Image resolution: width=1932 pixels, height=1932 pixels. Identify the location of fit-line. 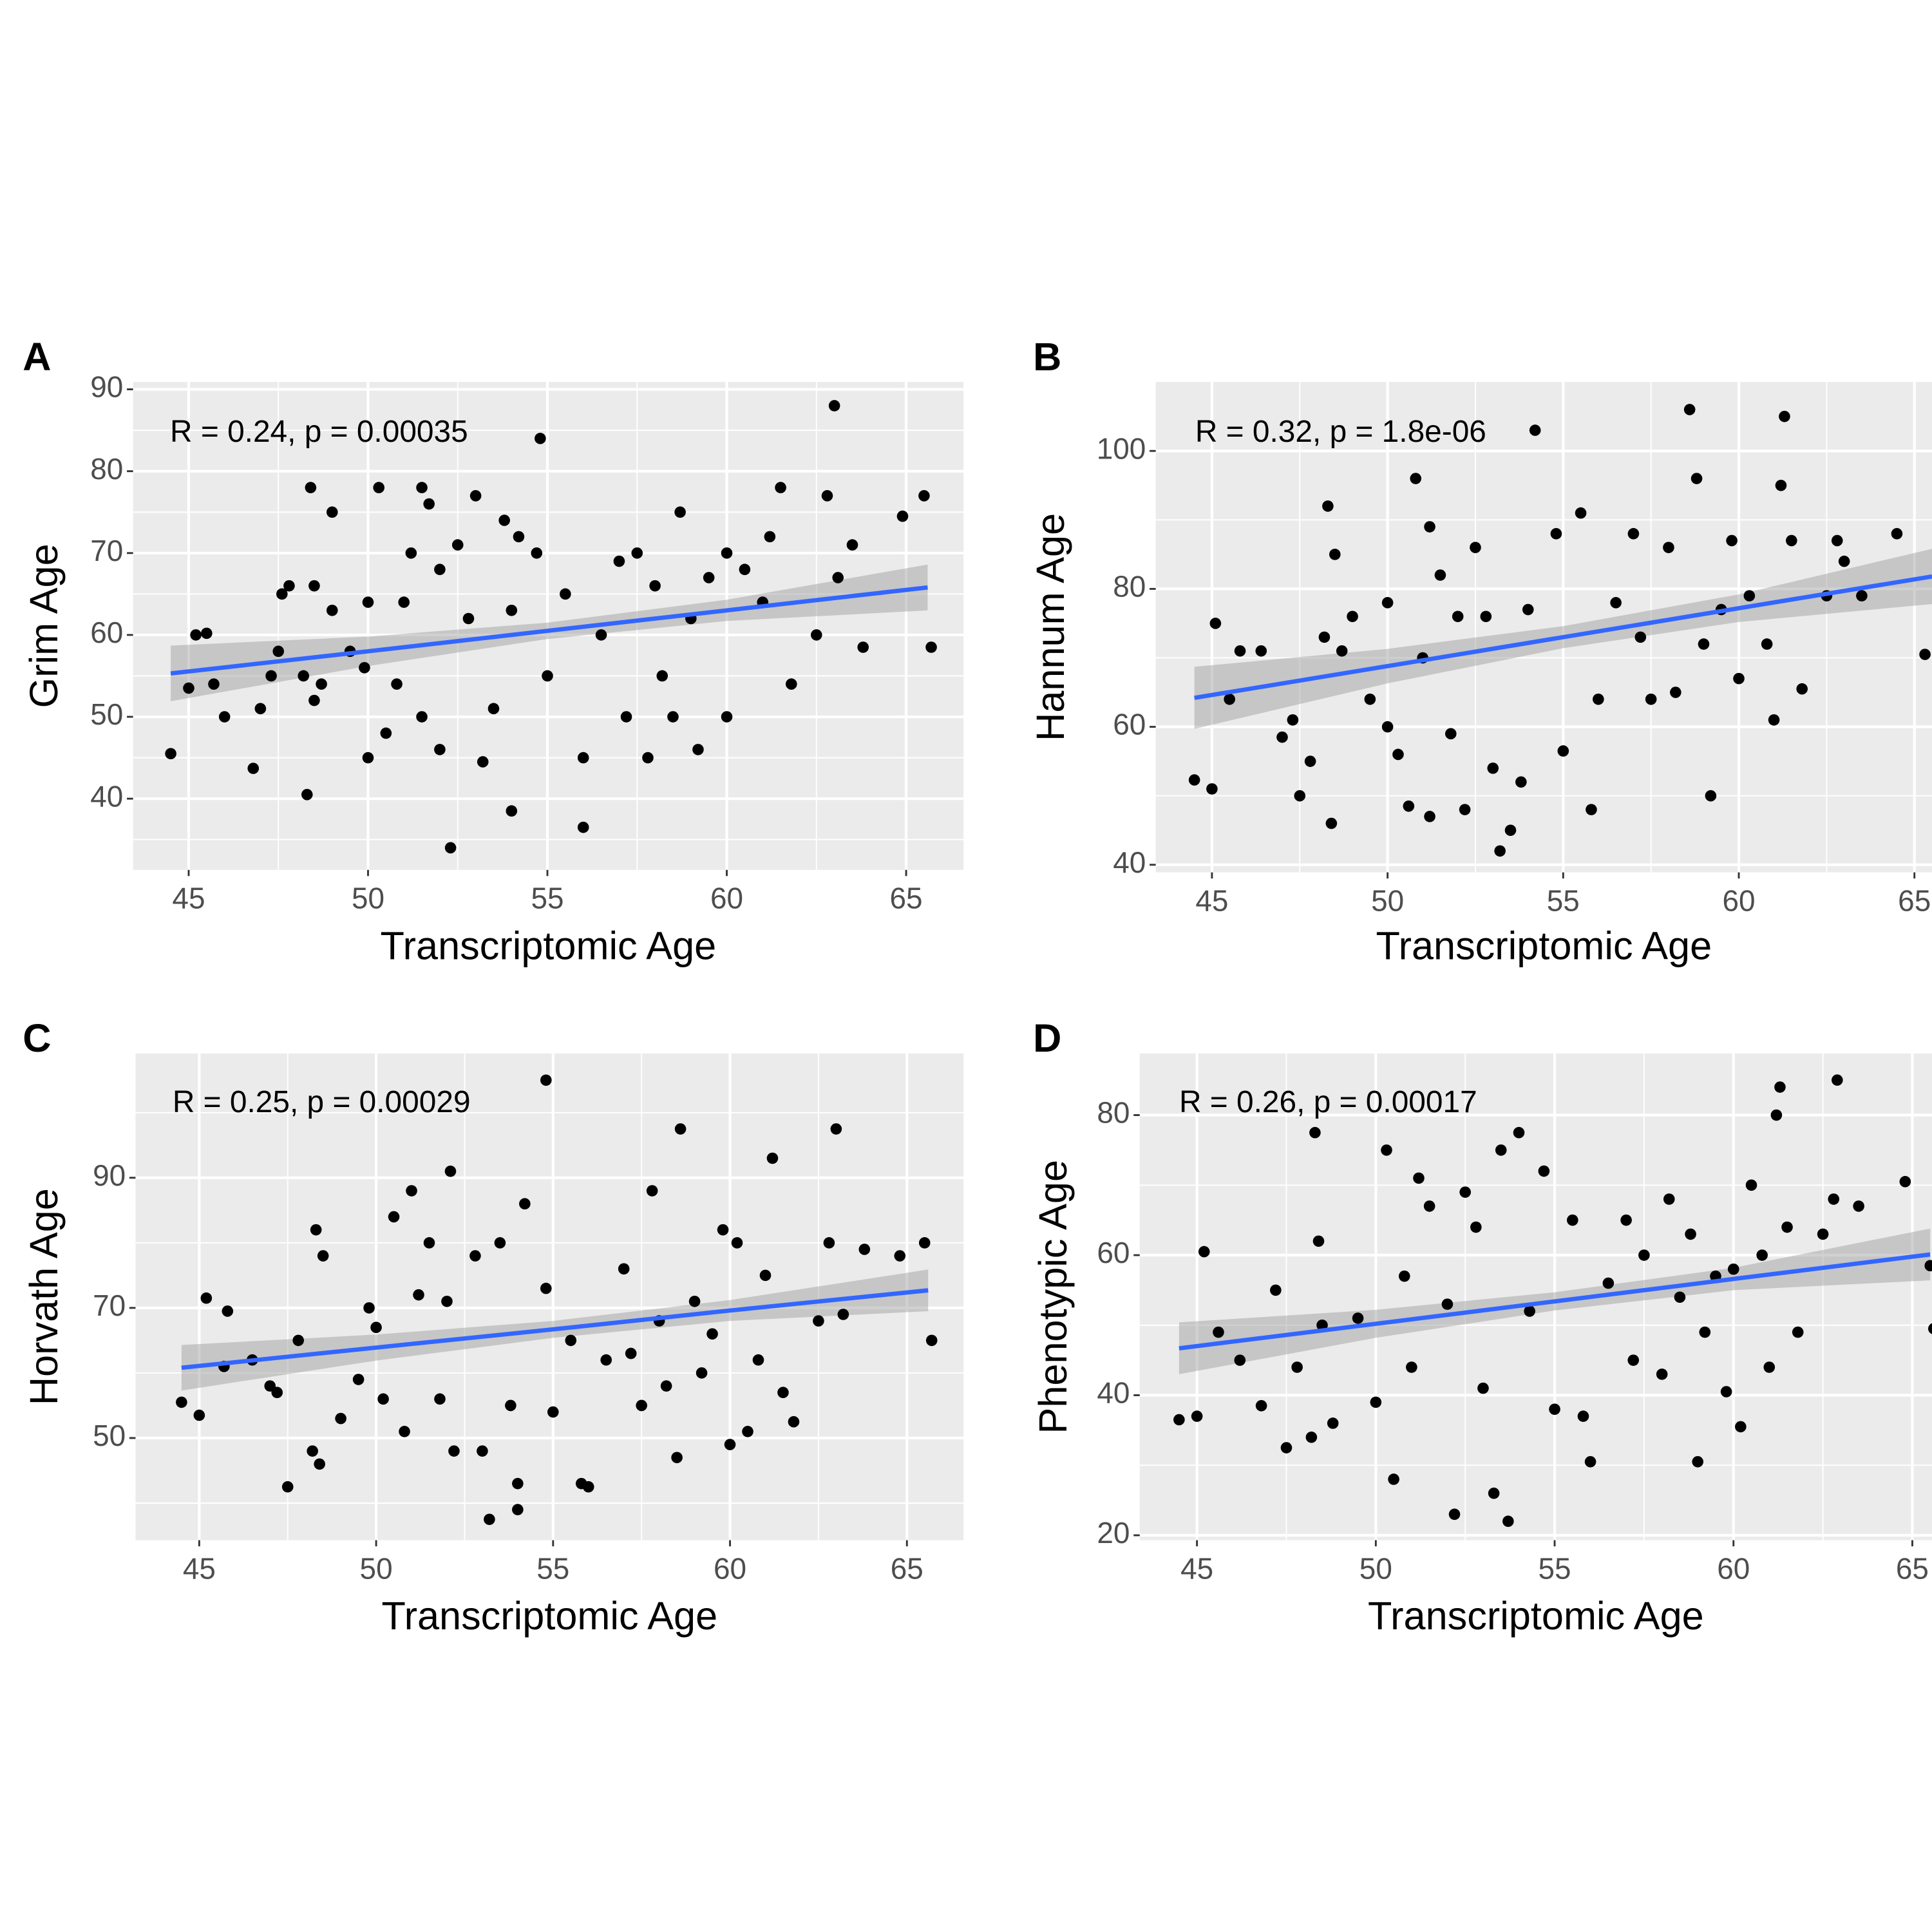
(1563, 637).